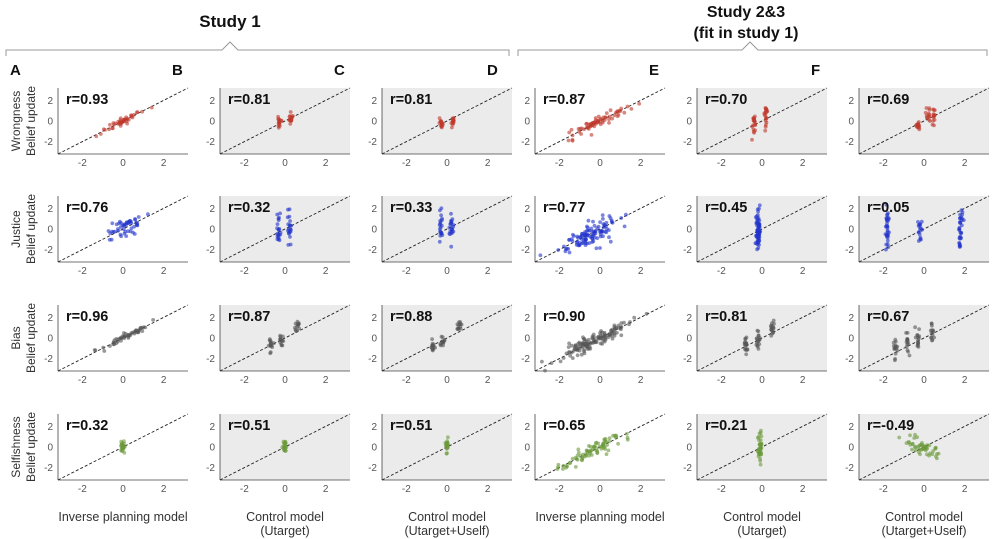 This screenshot has height=539, width=1000. I want to click on panel-B-justice: 2 0 -2 -2 0 2 r=0.32, so click(278, 236).